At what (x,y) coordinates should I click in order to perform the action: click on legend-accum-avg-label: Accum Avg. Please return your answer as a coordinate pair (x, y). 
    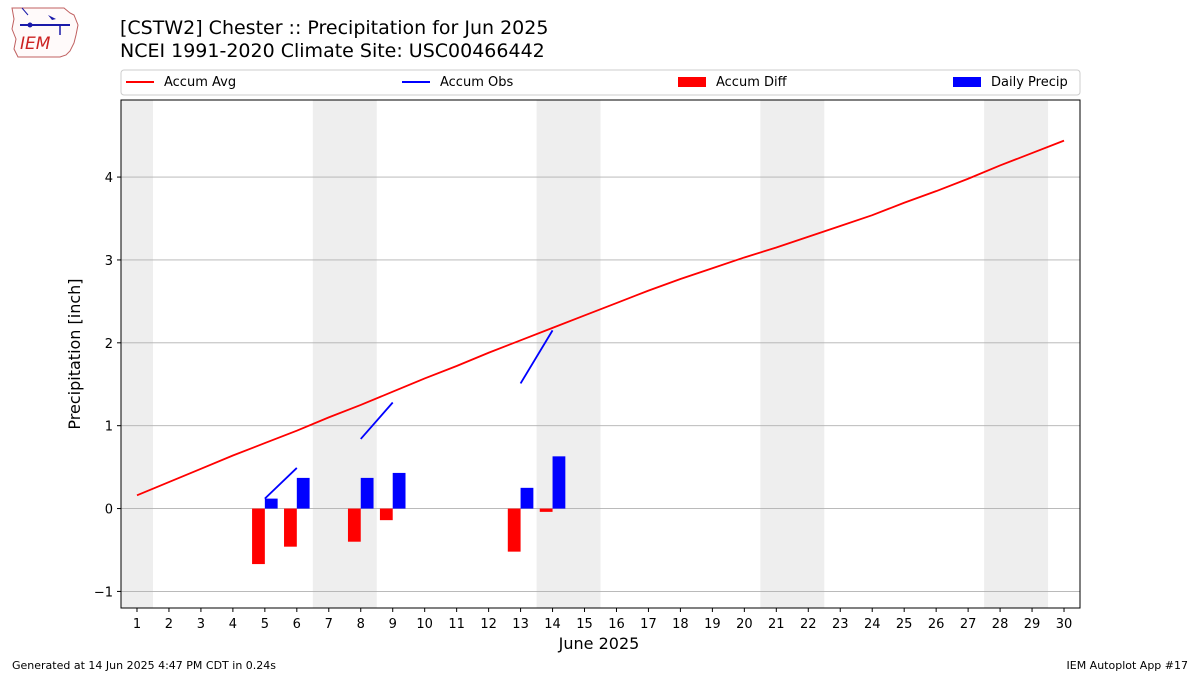
    Looking at the image, I should click on (200, 82).